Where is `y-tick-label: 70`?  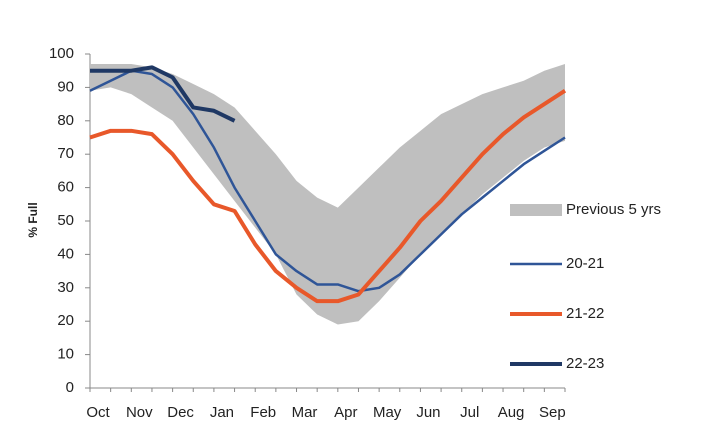
y-tick-label: 70 is located at coordinates (65, 153).